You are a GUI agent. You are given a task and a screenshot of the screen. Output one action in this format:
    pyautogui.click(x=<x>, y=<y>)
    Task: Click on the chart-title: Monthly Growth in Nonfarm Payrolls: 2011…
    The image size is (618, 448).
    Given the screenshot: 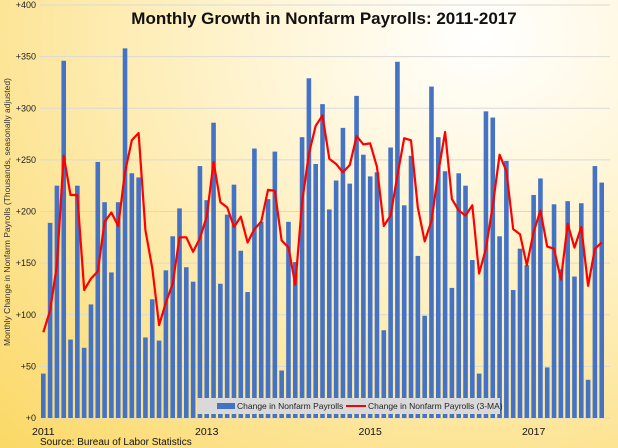 What is the action you would take?
    pyautogui.click(x=323, y=18)
    